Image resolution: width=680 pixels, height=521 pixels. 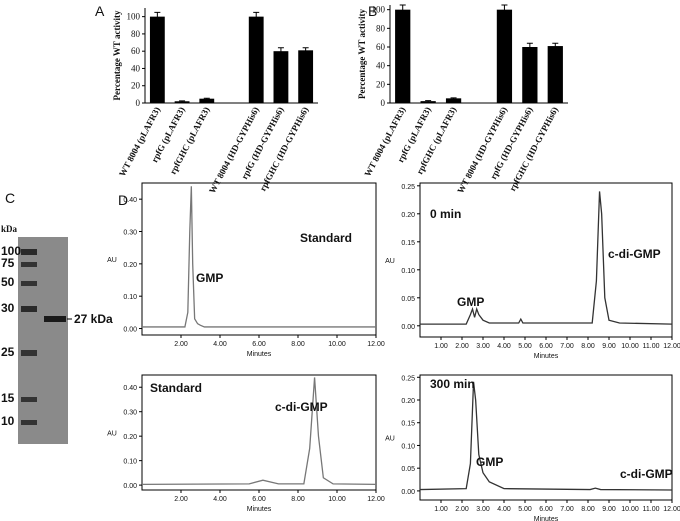 I want to click on marker-label: 75, so click(x=8, y=263).